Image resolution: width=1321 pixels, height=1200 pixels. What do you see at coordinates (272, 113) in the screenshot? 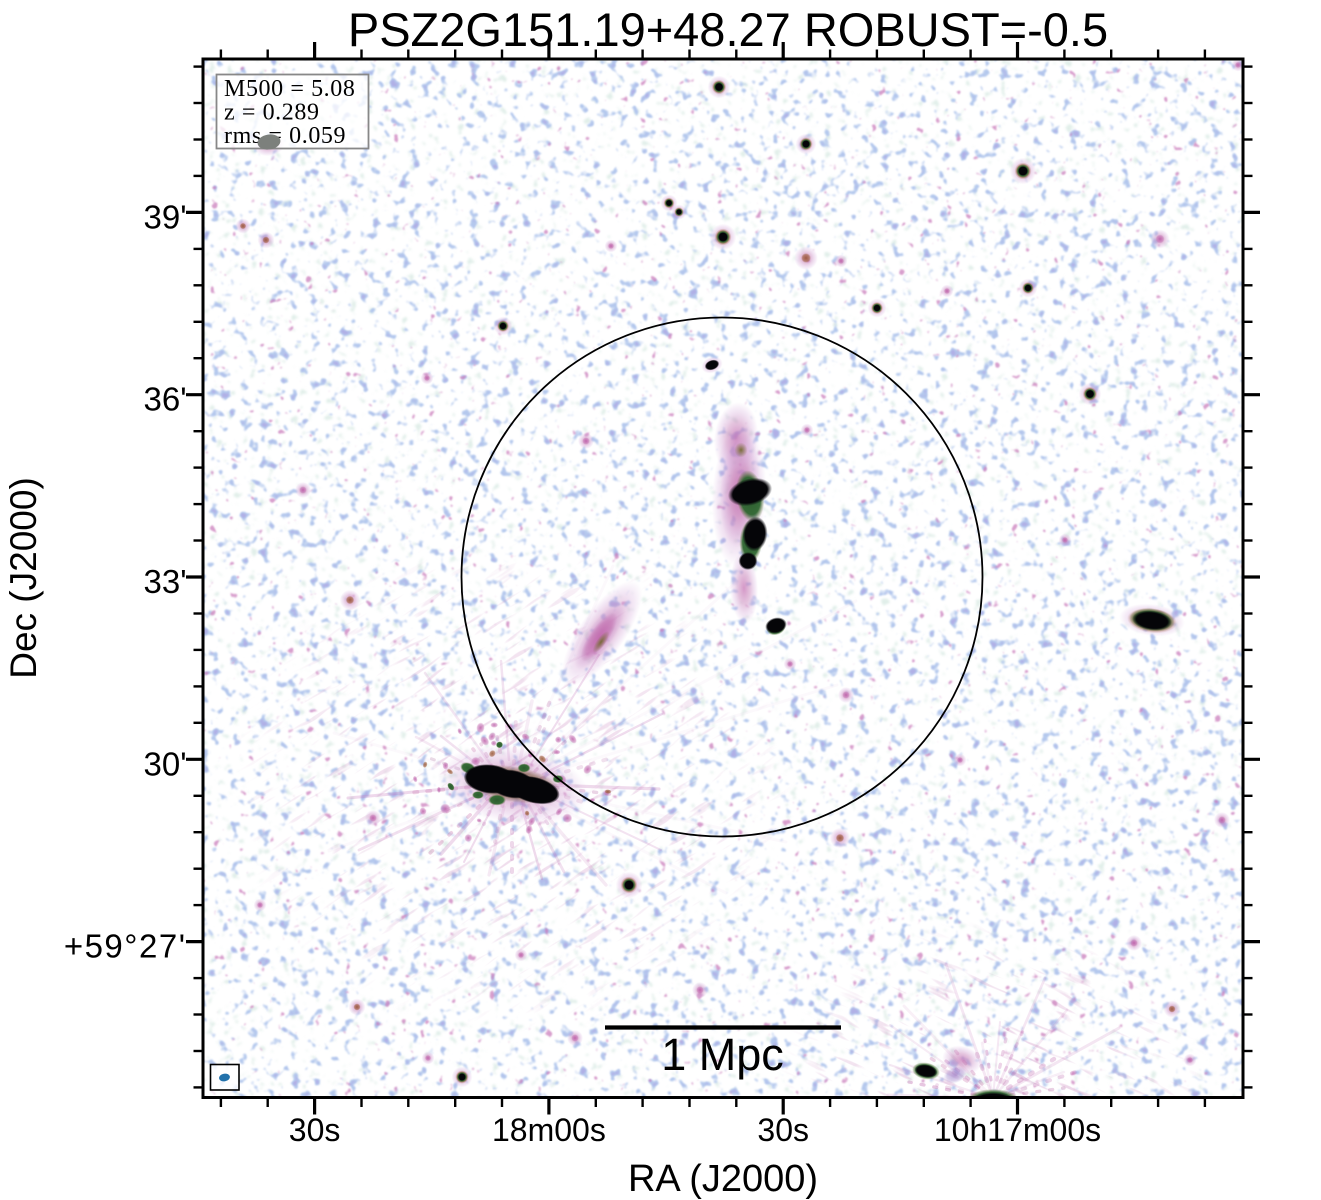
I see `svg-text: z = 0.289` at bounding box center [272, 113].